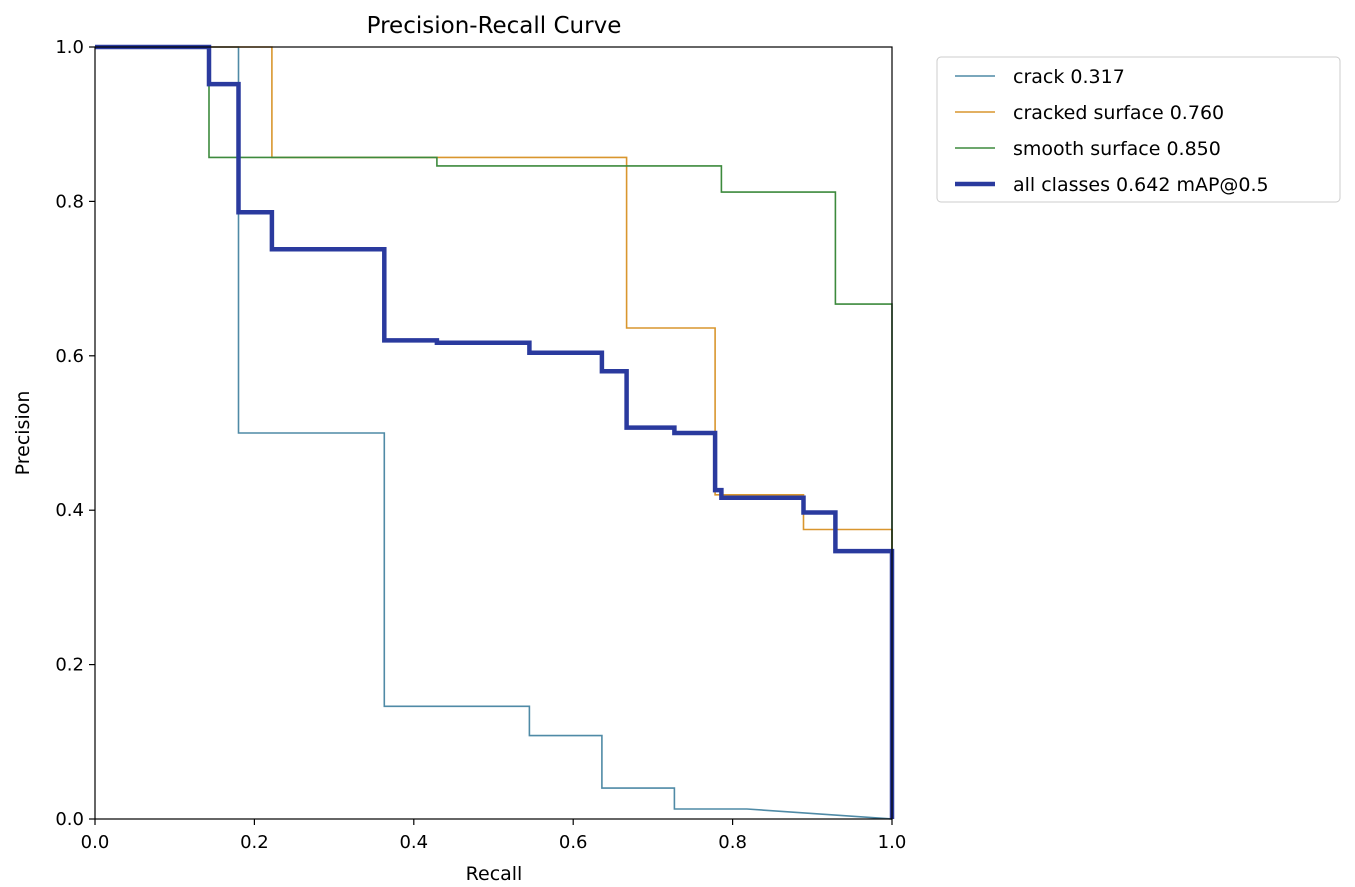 The width and height of the screenshot is (1355, 887). I want to click on legend-label-3: all classes 0.642 mAP@0.5, so click(1141, 185).